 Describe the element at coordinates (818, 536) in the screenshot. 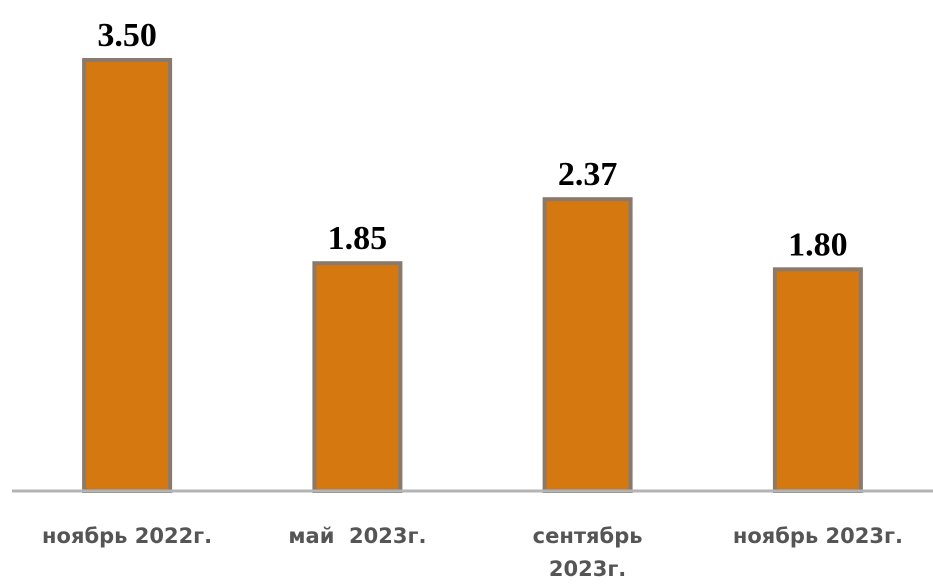

I see `category-label-3: ноябрь 2023г.` at that location.